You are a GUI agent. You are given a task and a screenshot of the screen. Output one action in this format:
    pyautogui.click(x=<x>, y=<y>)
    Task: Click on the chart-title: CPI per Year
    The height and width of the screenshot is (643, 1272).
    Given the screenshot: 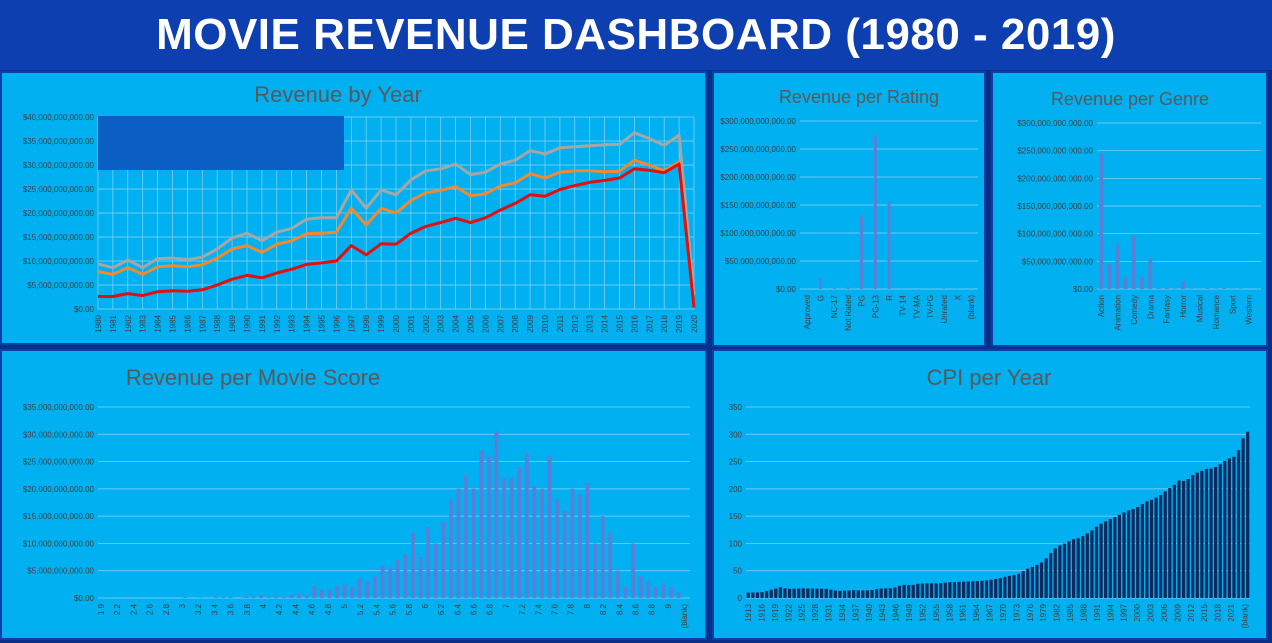 What is the action you would take?
    pyautogui.click(x=989, y=377)
    